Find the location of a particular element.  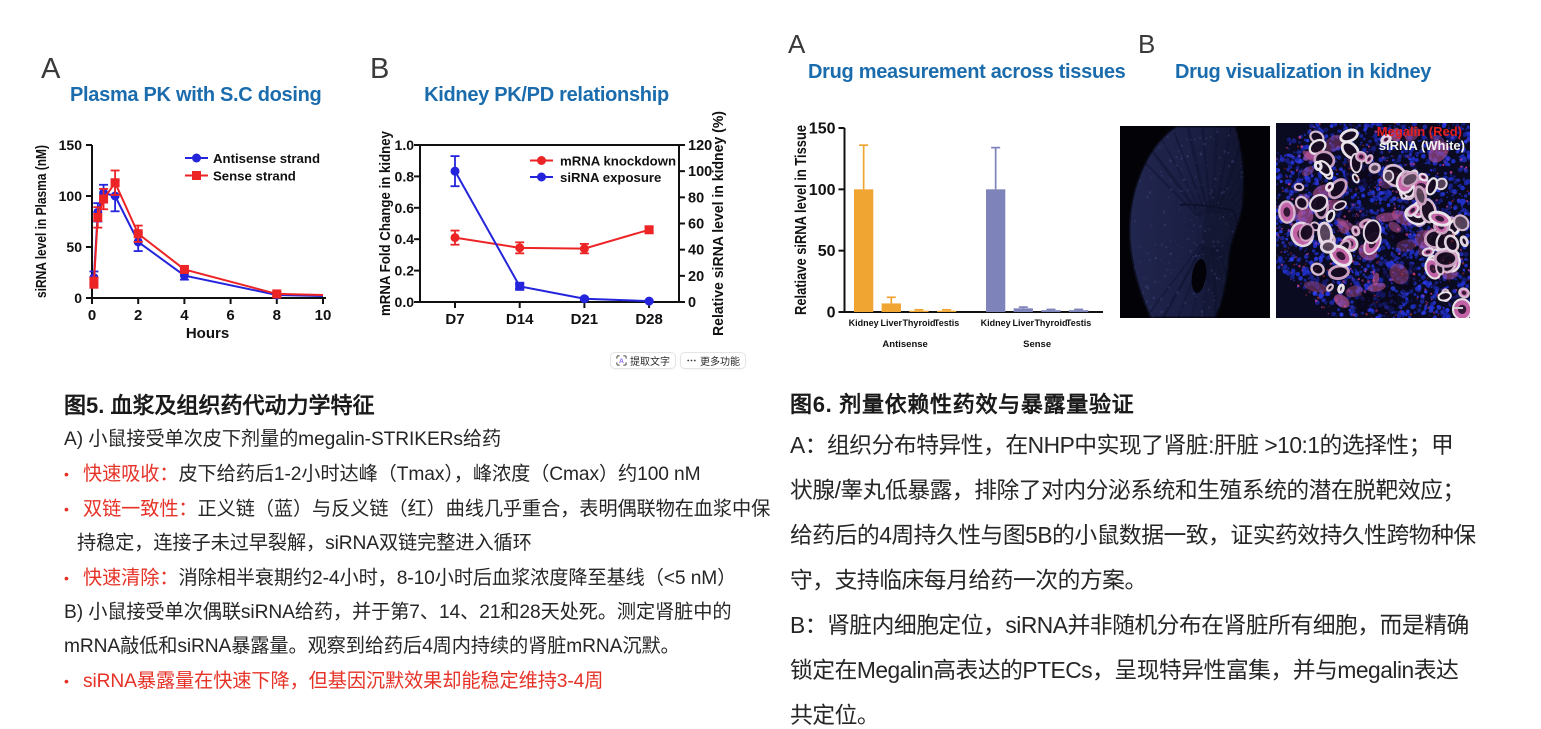

texture-streak is located at coordinates (1182, 281).